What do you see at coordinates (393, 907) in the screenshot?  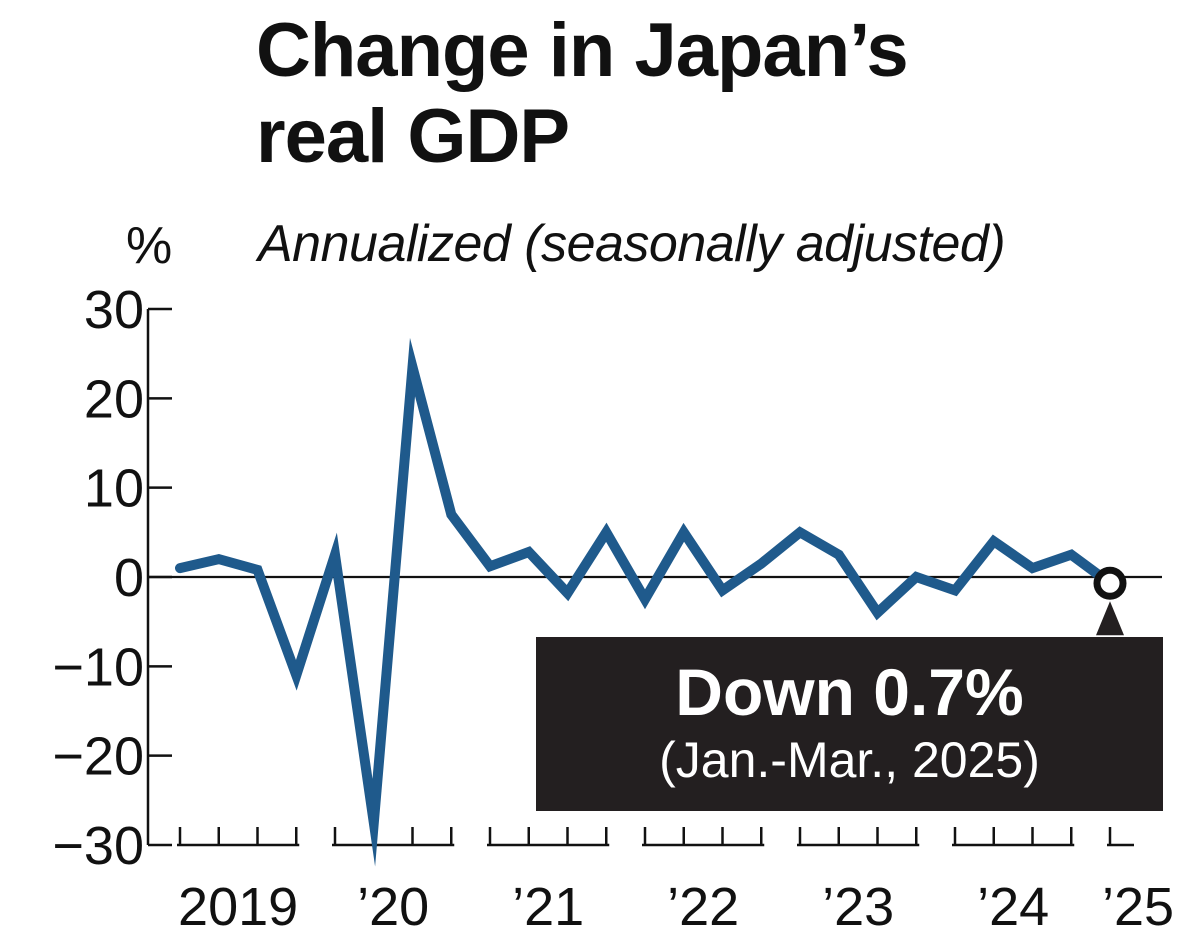 I see `x-year-label: ’20` at bounding box center [393, 907].